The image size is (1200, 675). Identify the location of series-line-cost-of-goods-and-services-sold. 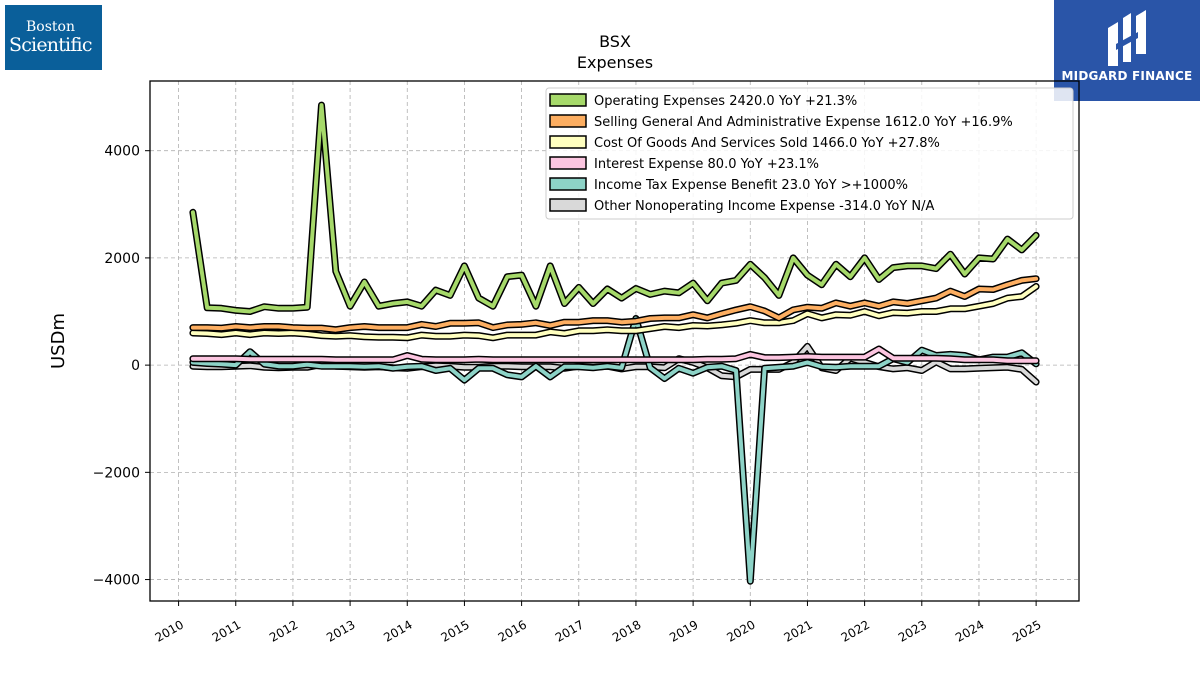
(614, 312).